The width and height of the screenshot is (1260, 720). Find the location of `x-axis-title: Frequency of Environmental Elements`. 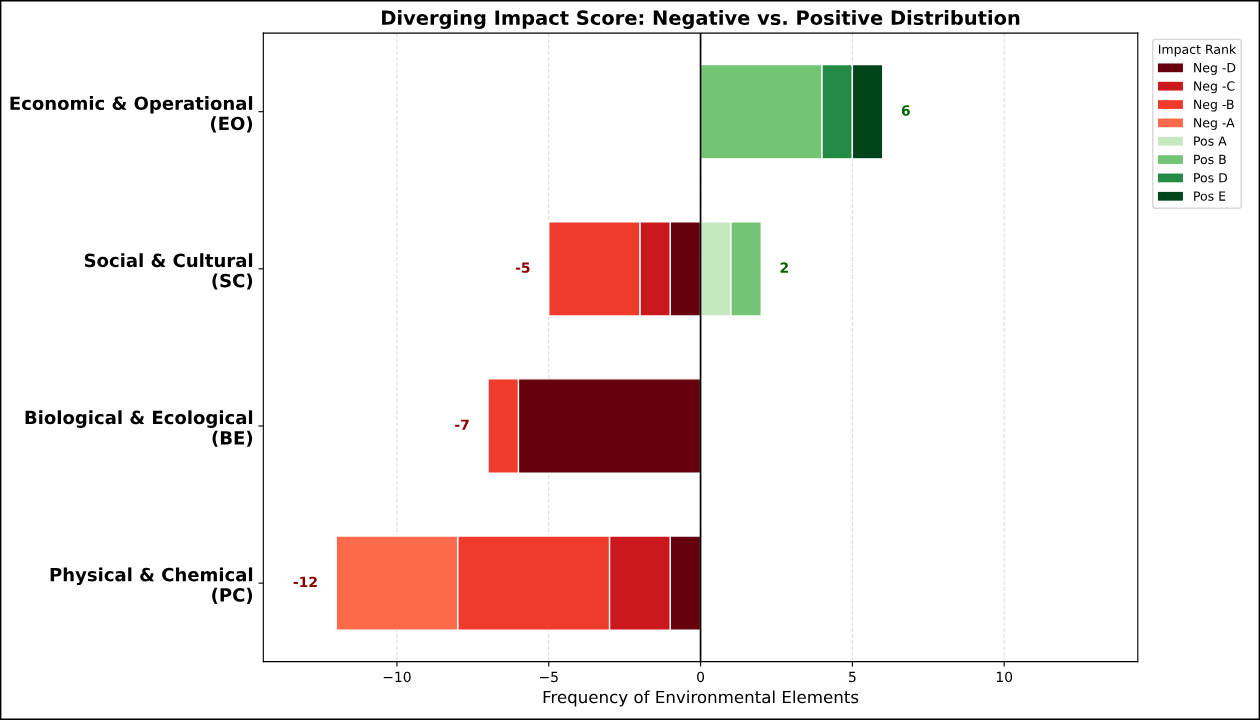

x-axis-title: Frequency of Environmental Elements is located at coordinates (701, 698).